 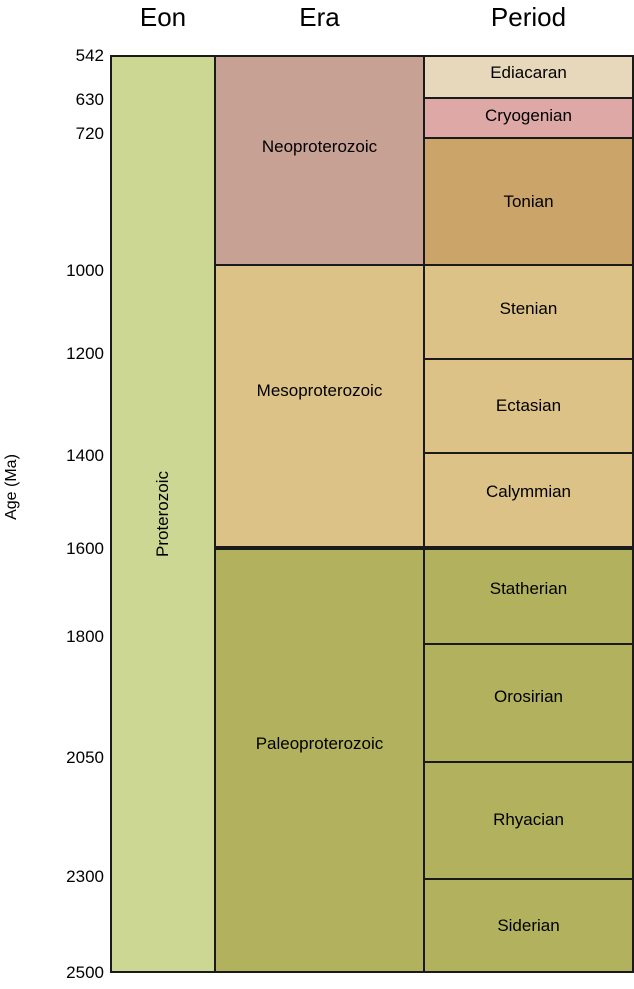 What do you see at coordinates (85, 757) in the screenshot?
I see `y-tick: 2050` at bounding box center [85, 757].